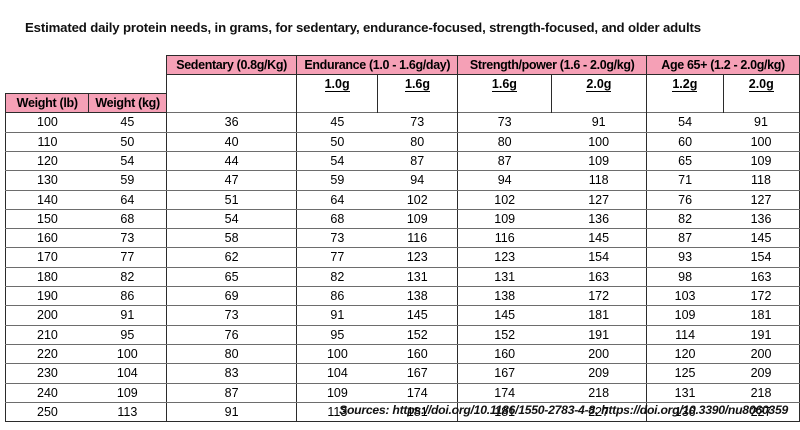  What do you see at coordinates (761, 334) in the screenshot?
I see `cell-r11-c8: 191` at bounding box center [761, 334].